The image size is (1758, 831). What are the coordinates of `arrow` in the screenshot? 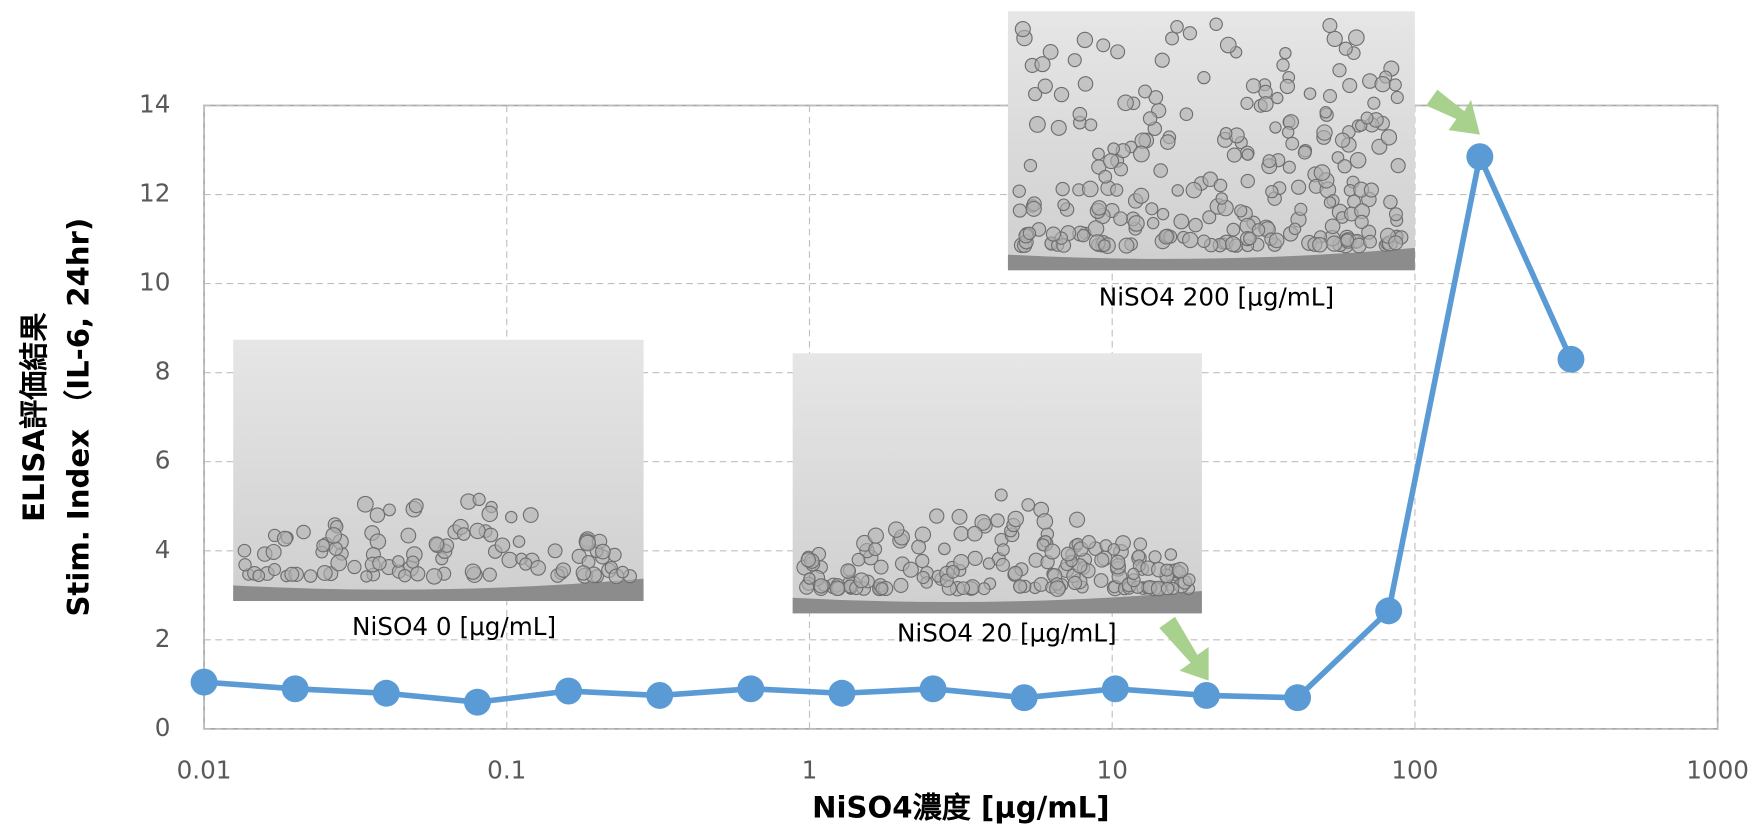 It's located at (1184, 648).